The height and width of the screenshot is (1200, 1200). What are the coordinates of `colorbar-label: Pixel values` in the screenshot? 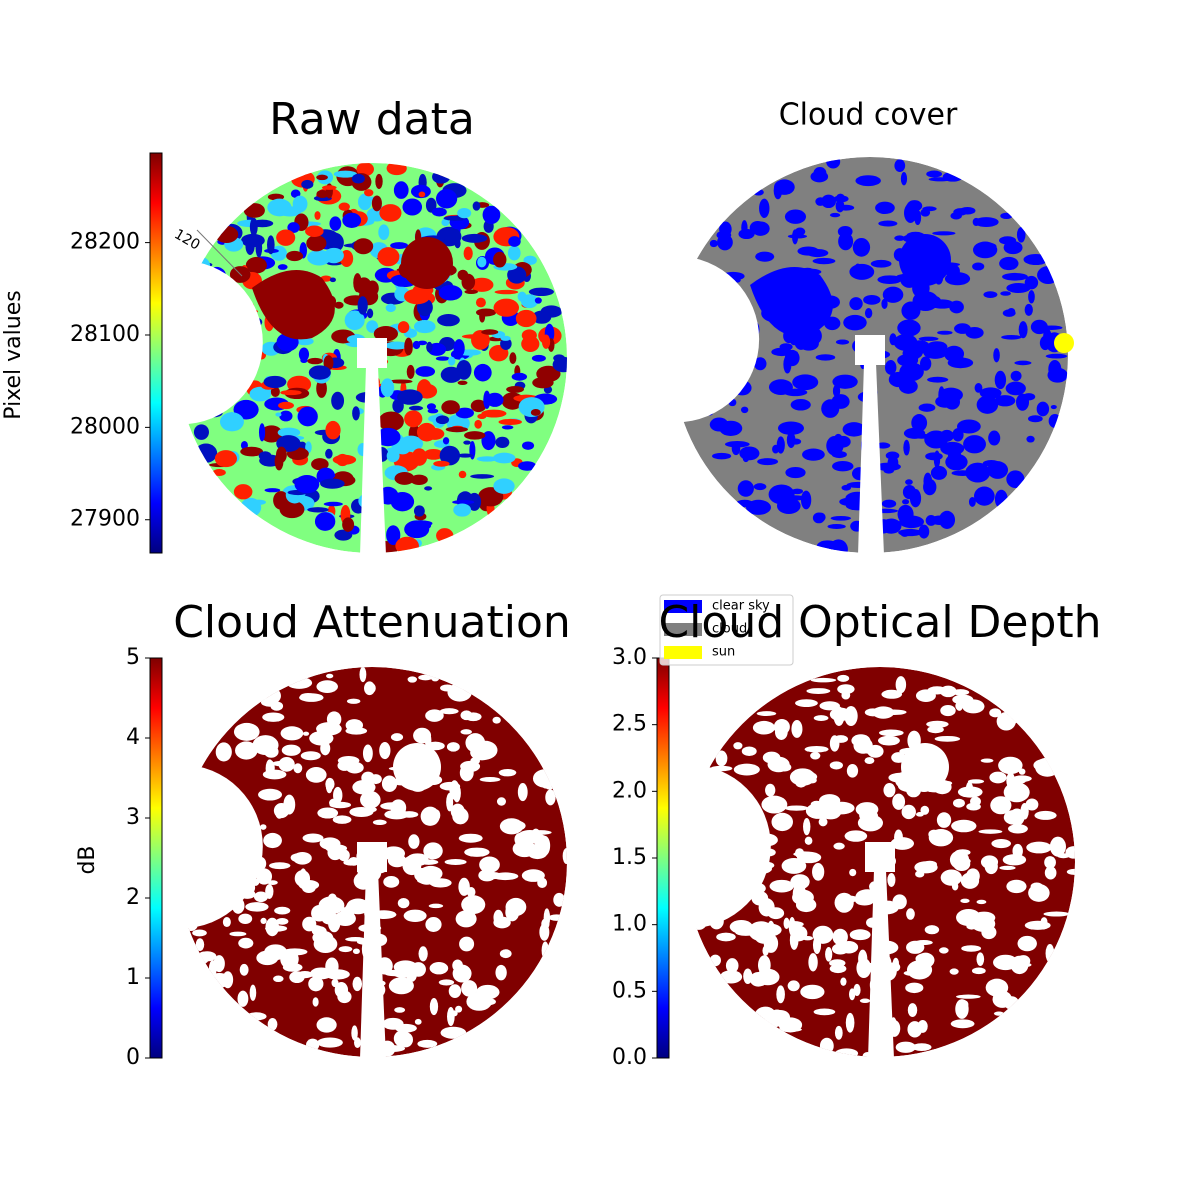 It's located at (13, 354).